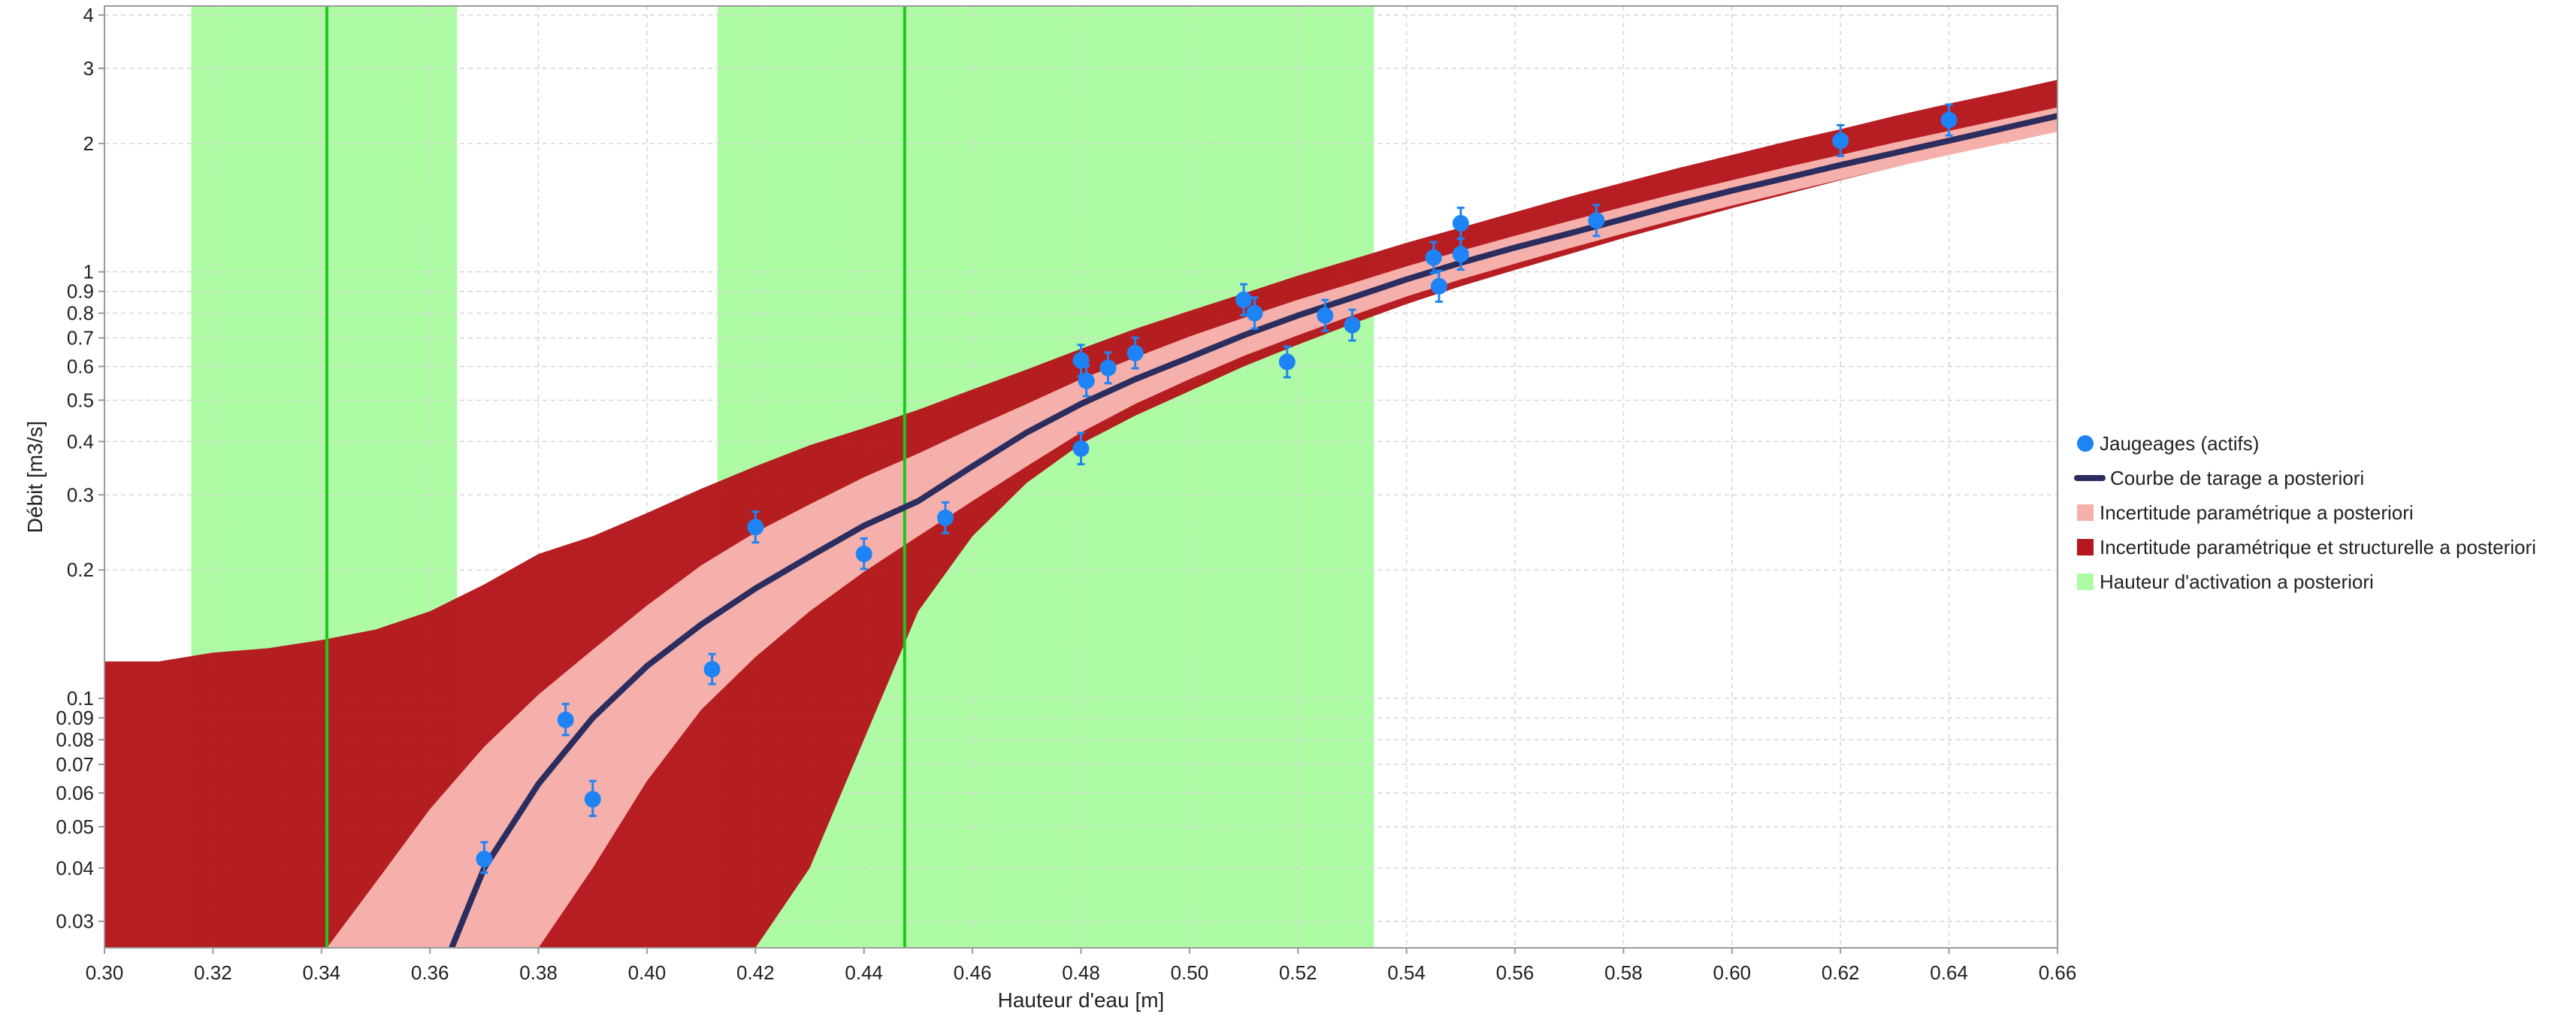  Describe the element at coordinates (75, 718) in the screenshot. I see `y-tick-label: 0.09` at that location.